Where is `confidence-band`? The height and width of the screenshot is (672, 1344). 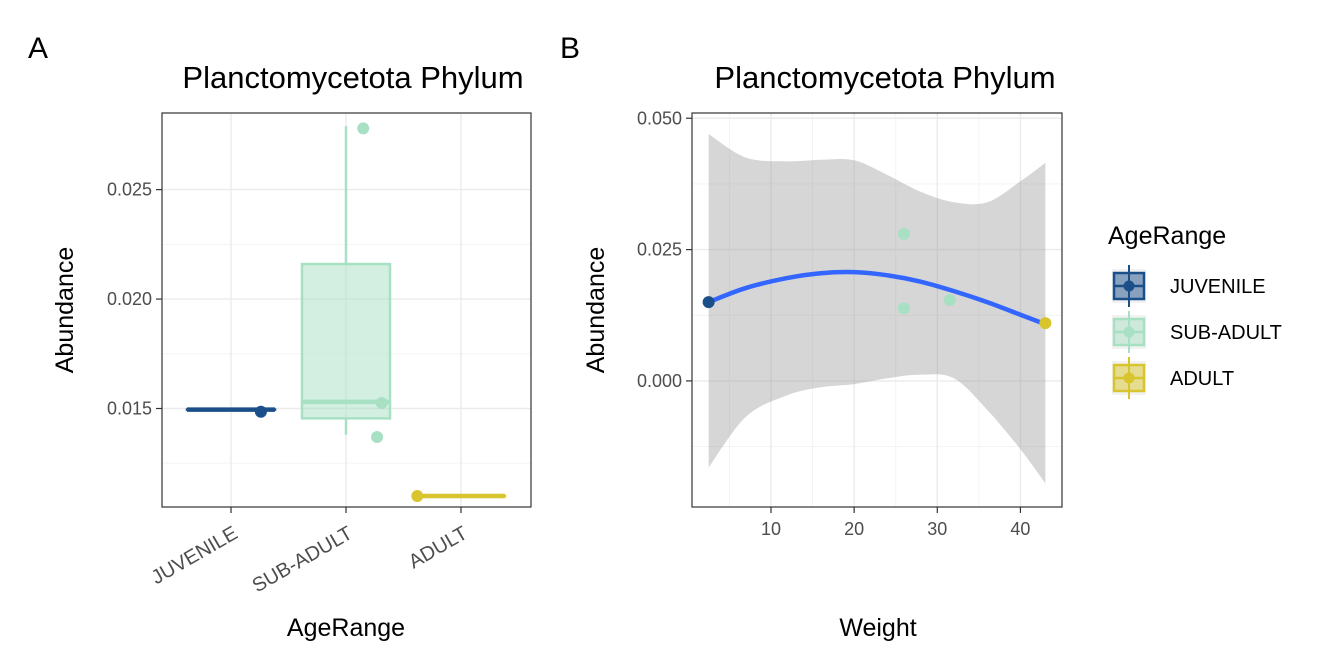
confidence-band is located at coordinates (877, 309).